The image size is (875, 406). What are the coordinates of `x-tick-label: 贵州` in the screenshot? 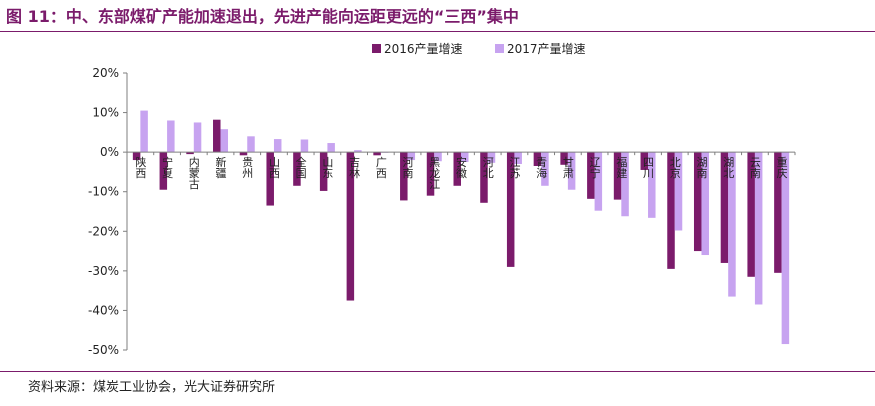 It's located at (247, 167).